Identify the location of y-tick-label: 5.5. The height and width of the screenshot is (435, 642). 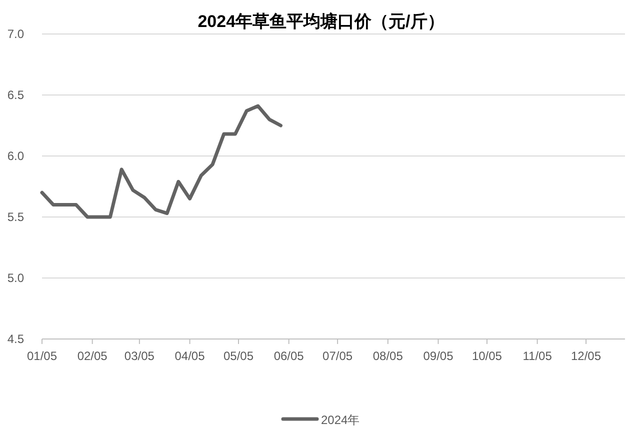
(15, 217).